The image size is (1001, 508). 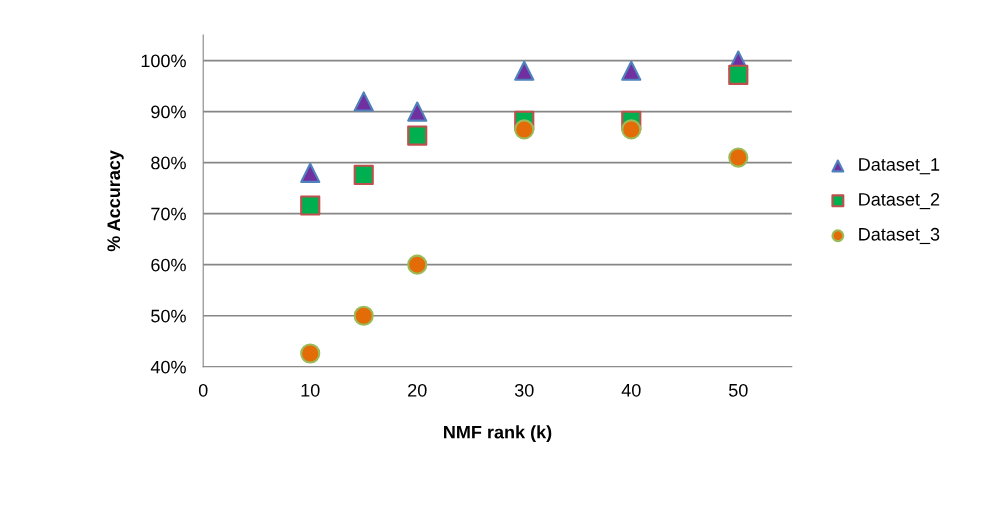 I want to click on legend-label: Dataset_1, so click(x=899, y=166).